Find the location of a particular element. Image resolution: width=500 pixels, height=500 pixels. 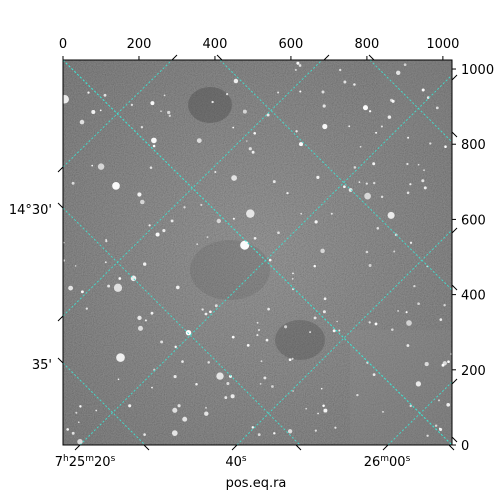

bottom-axis-ticks is located at coordinates (264, 447).